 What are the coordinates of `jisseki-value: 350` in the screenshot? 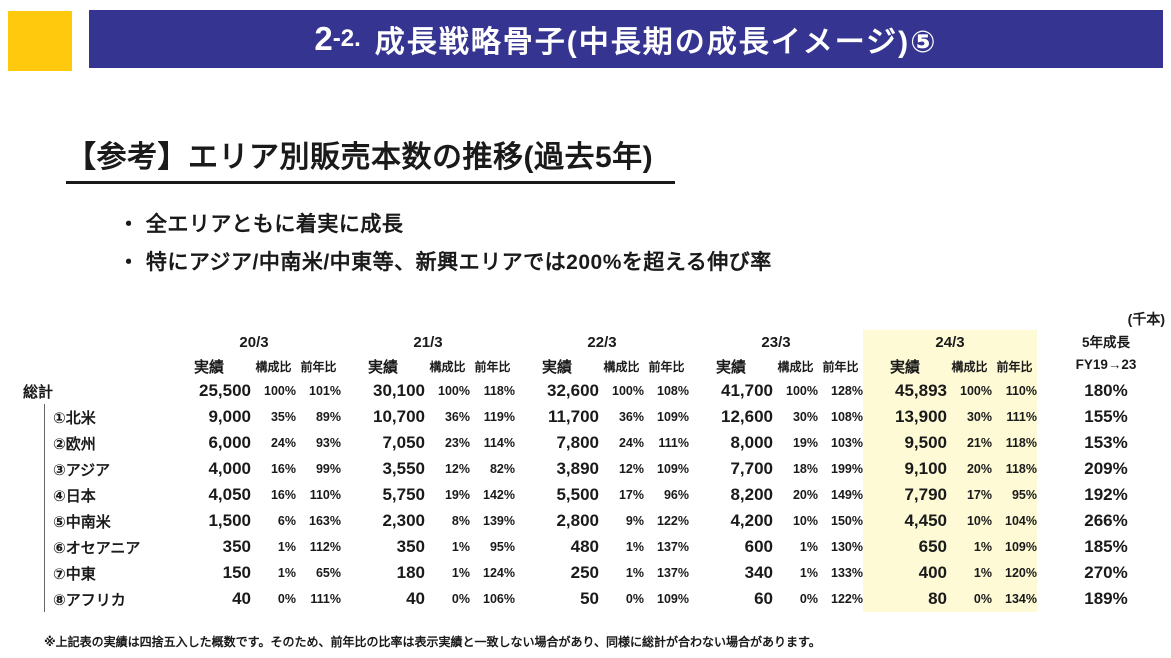 It's located at (410, 546).